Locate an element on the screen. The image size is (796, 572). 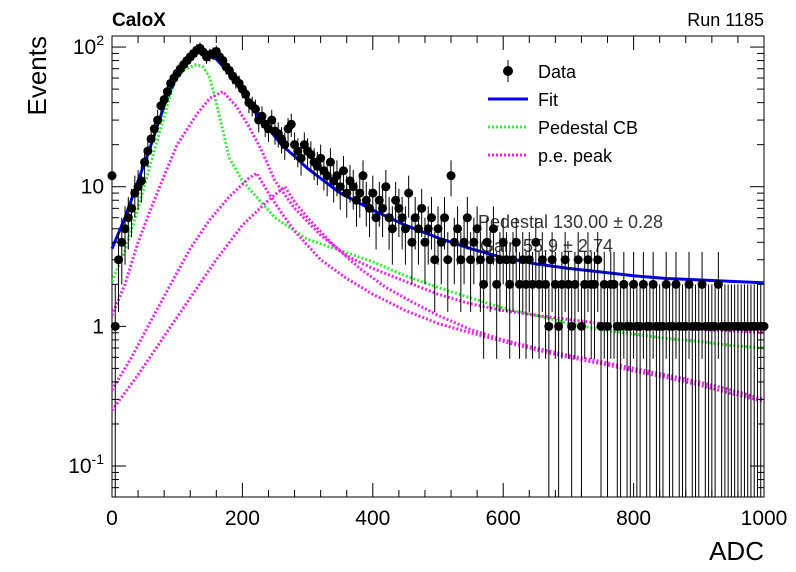
x-tick-label: 200 is located at coordinates (242, 518).